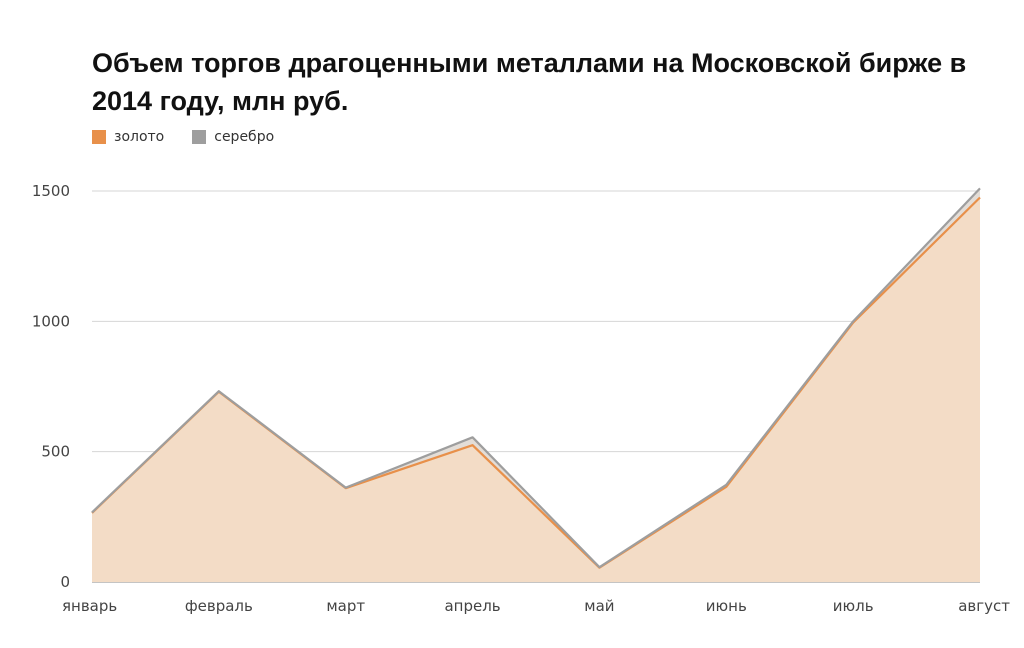 The image size is (1024, 648). Describe the element at coordinates (65, 582) in the screenshot. I see `y-tick-label: 0` at that location.